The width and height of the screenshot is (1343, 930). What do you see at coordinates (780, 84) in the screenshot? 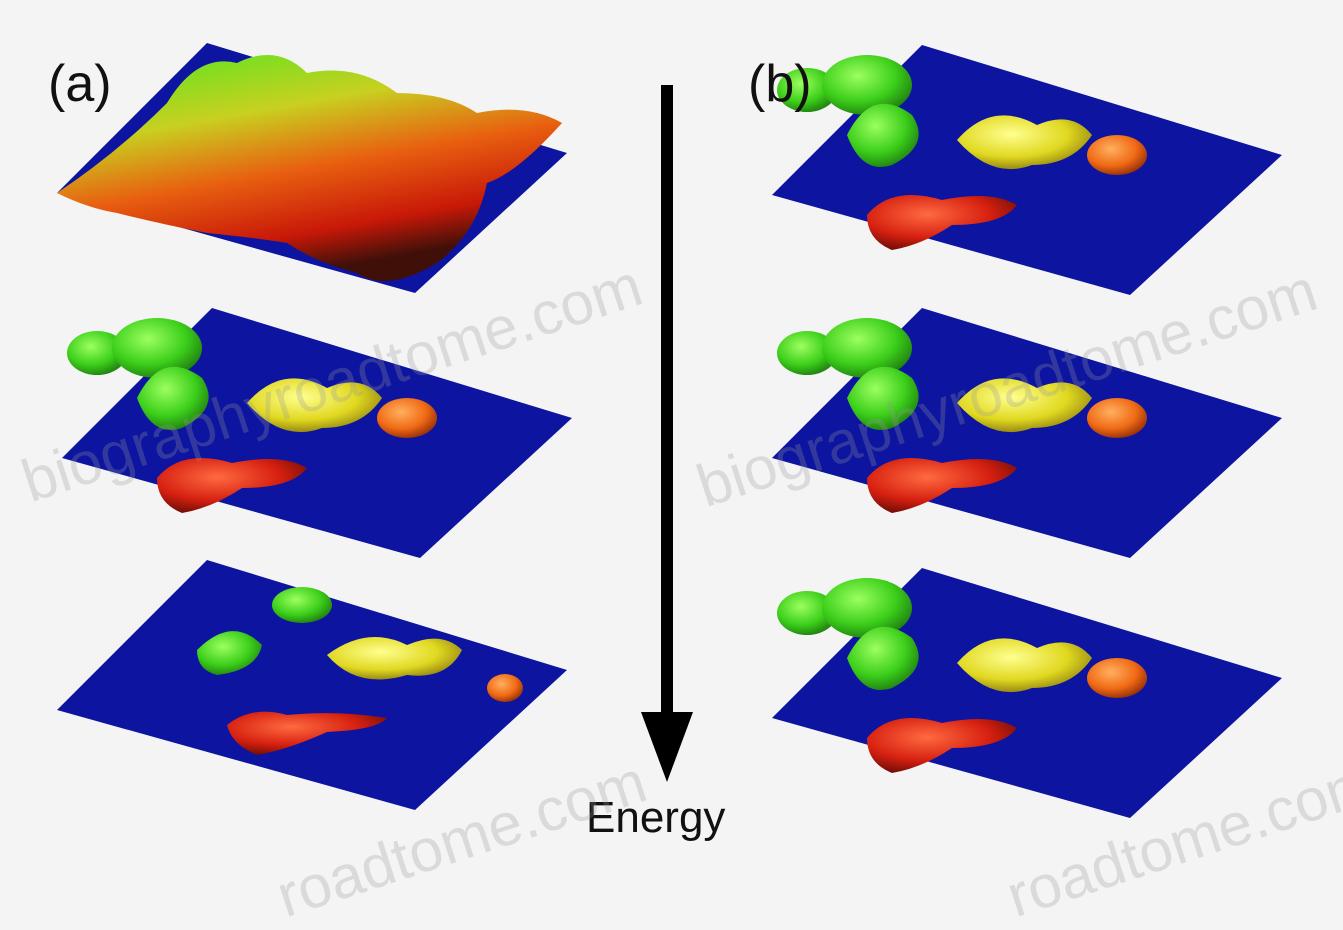
I see `panel-b-label: (b)` at bounding box center [780, 84].